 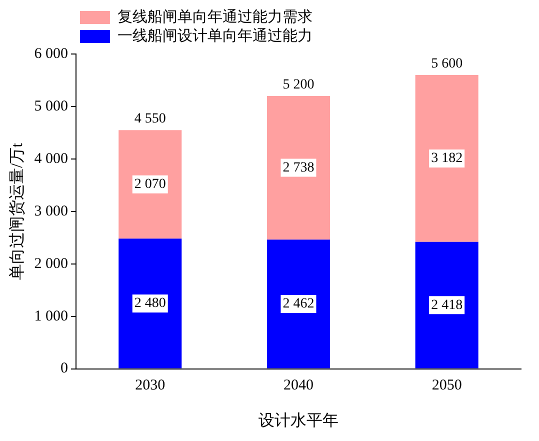 I want to click on y-tick-label: 3 000, so click(x=51, y=211).